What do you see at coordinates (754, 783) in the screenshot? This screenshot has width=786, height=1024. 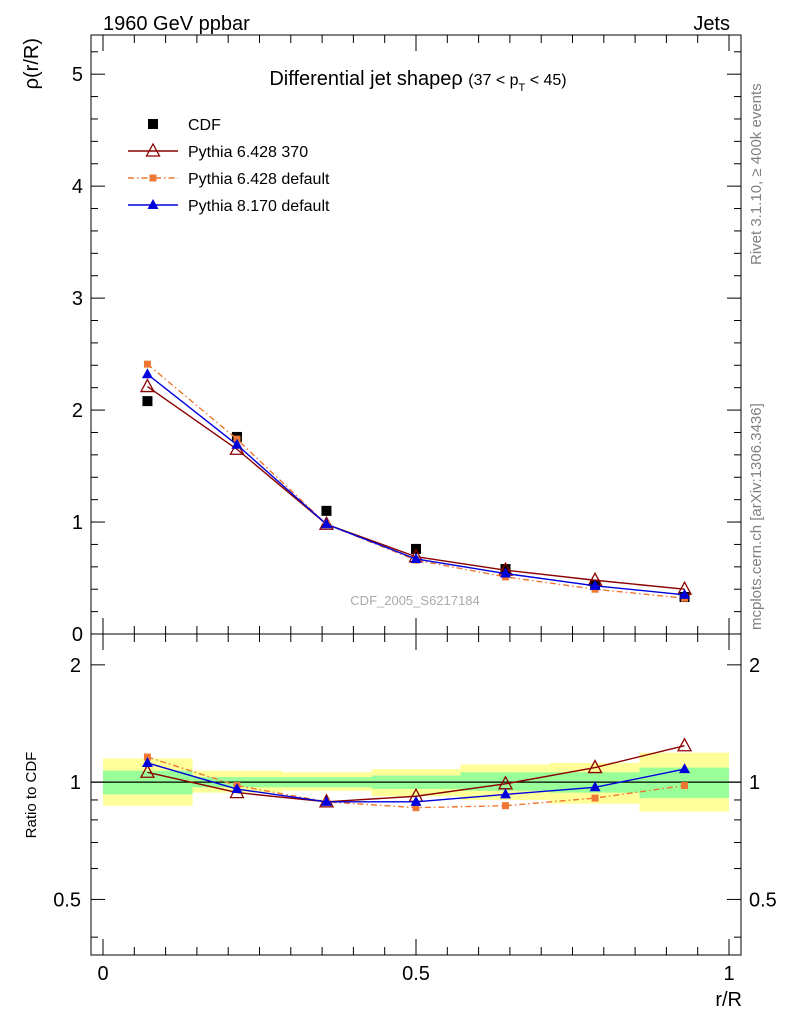 I see `ratio-tick-label-right: 1` at bounding box center [754, 783].